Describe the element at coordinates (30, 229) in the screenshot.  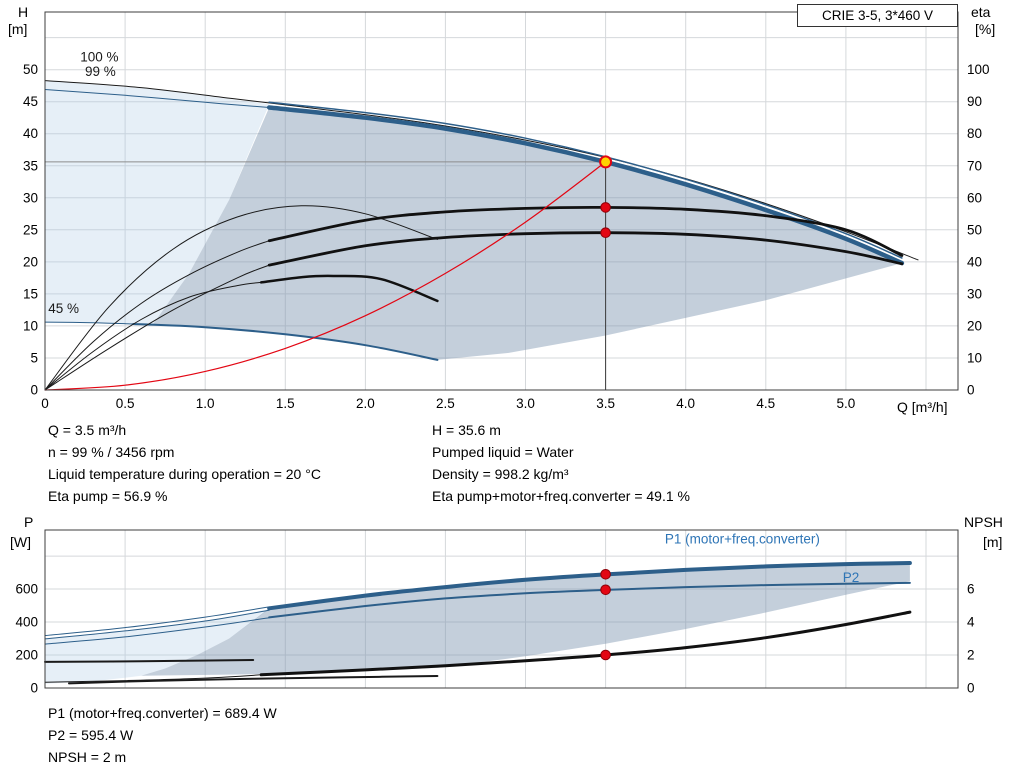
I see `left-tick-label: 25` at that location.